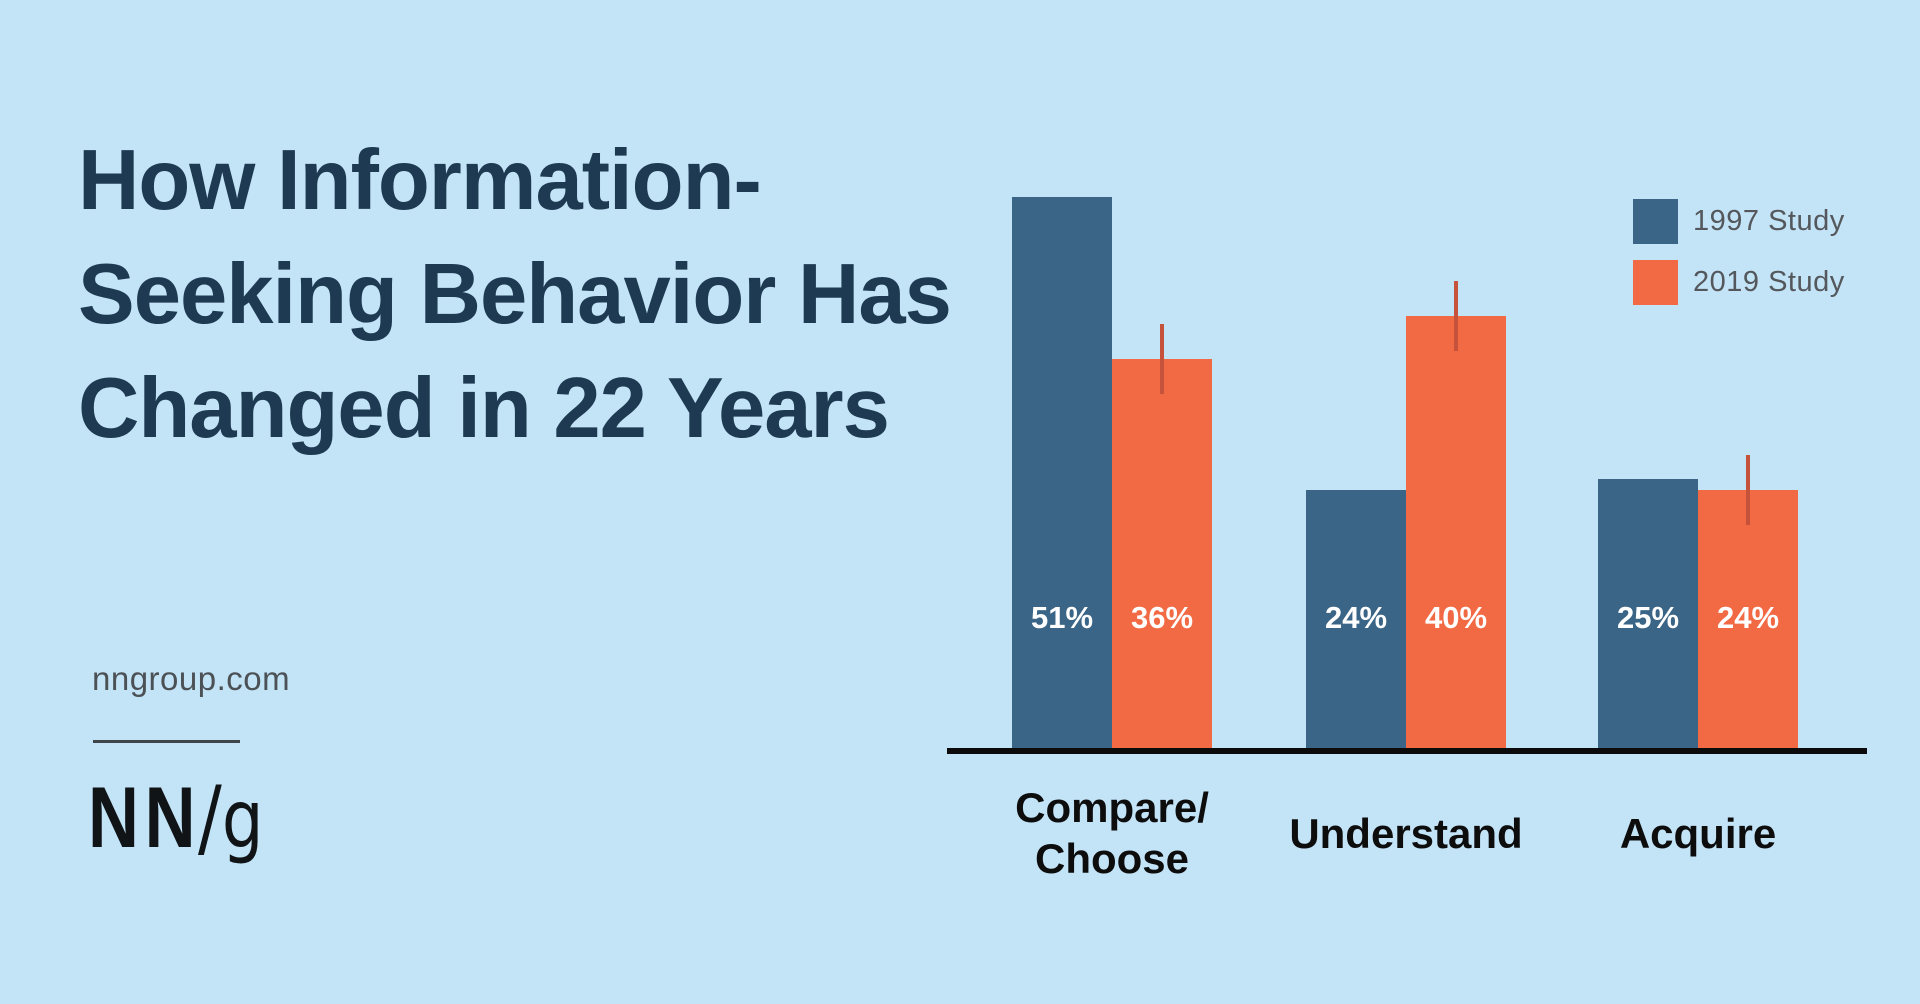 The image size is (1920, 1004). Describe the element at coordinates (1162, 617) in the screenshot. I see `bar-value-label: 36%` at that location.